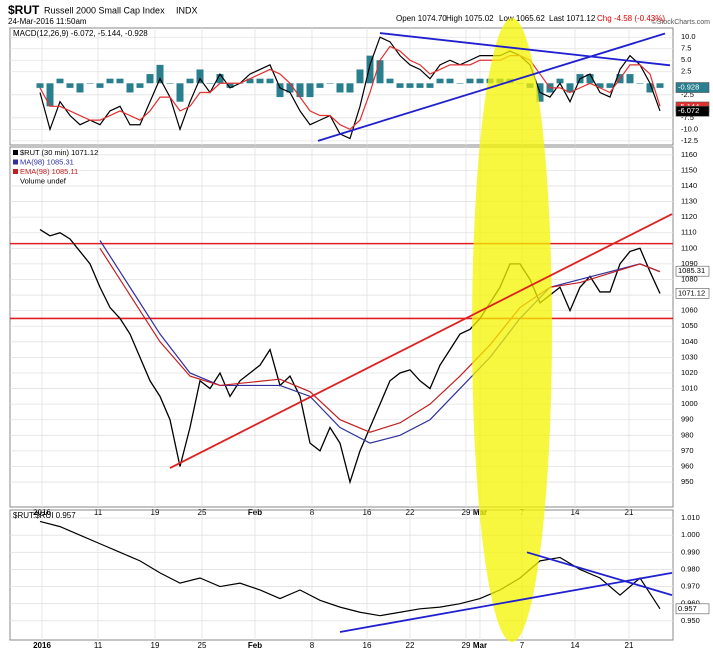 Image resolution: width=713 pixels, height=650 pixels. Describe the element at coordinates (24, 10) in the screenshot. I see `symbol: $RUT` at that location.